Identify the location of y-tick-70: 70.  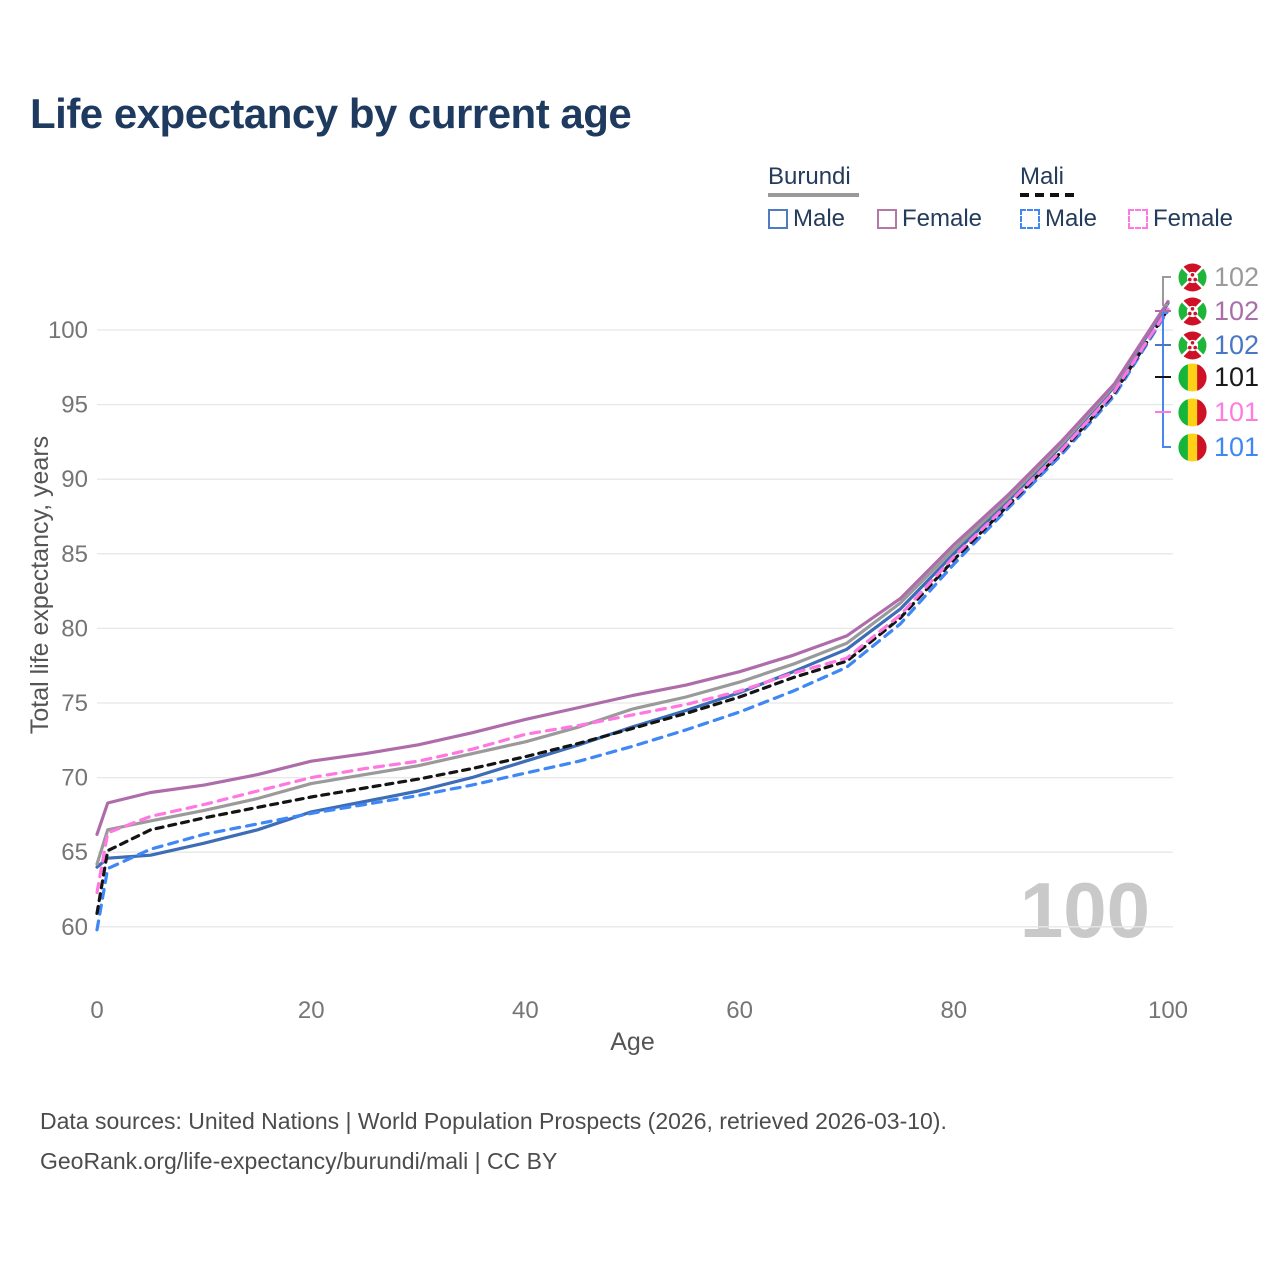
(74, 778).